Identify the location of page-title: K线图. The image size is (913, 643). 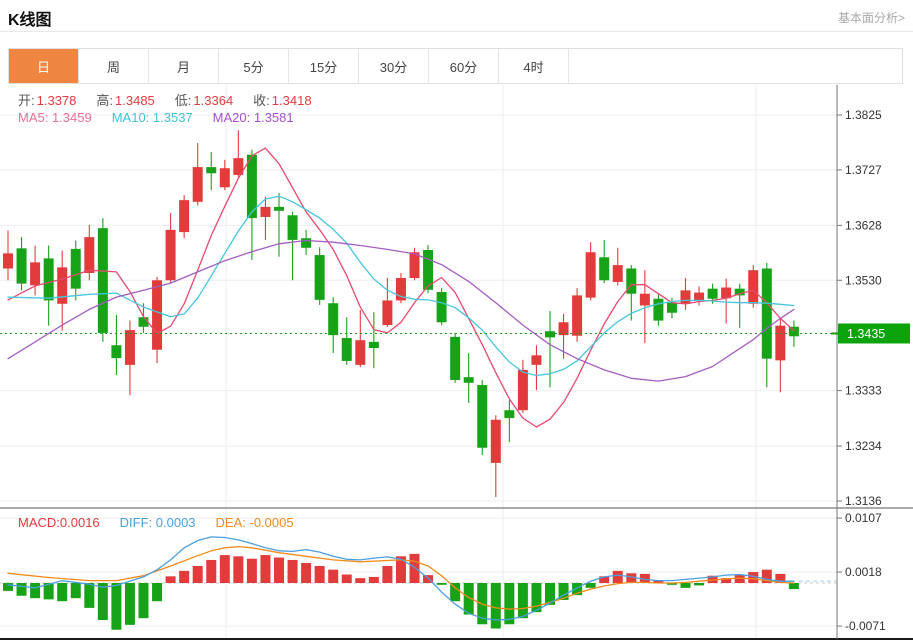
(30, 20).